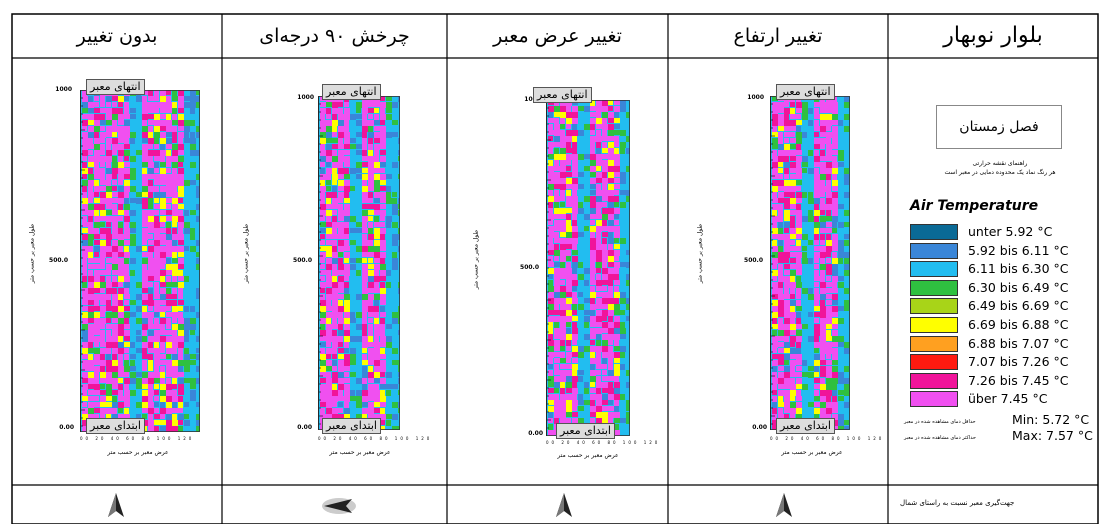 This screenshot has height=524, width=1110. I want to click on header-width-change: تغییر عرض معبر, so click(557, 36).